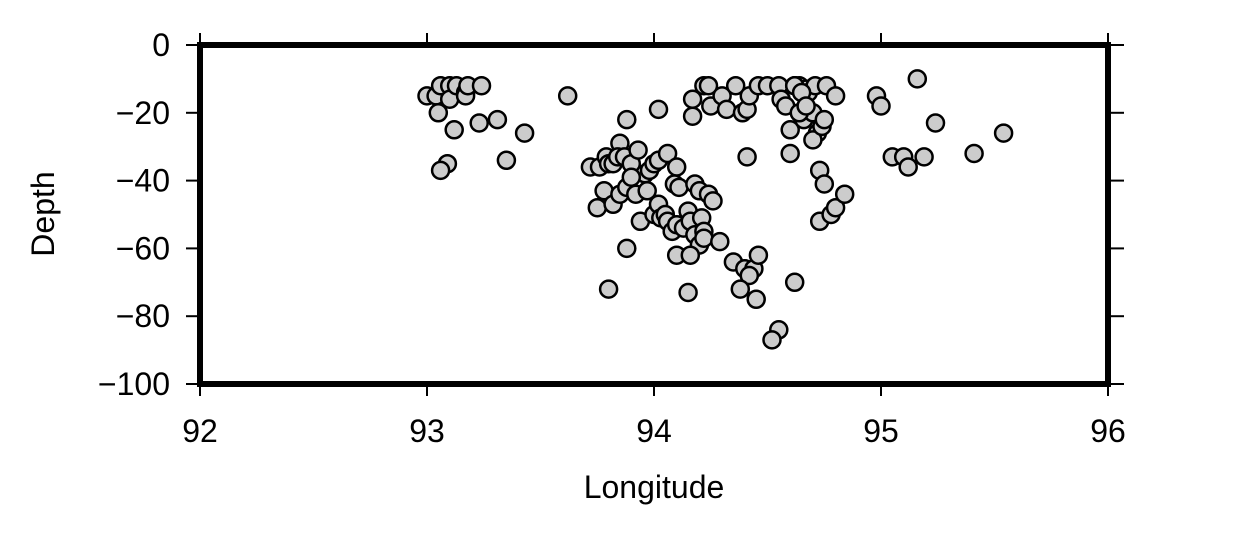 The image size is (1240, 539). Describe the element at coordinates (143, 316) in the screenshot. I see `y-tick-label: −80` at that location.